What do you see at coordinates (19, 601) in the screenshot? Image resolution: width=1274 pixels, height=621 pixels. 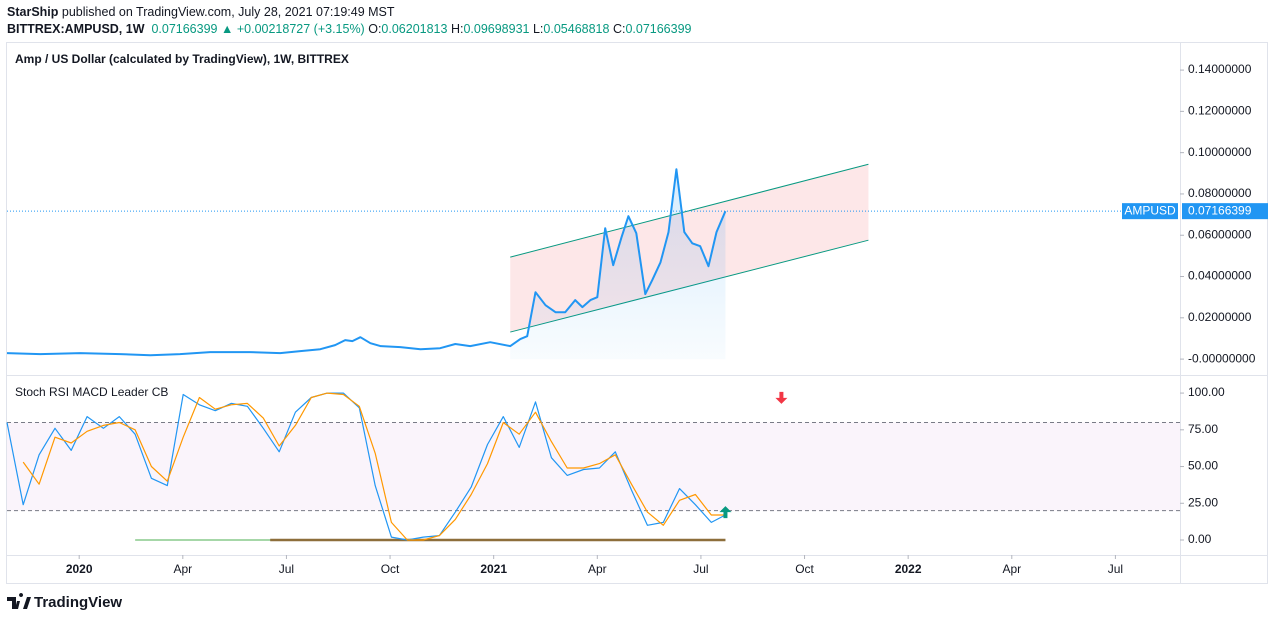 I see `logo` at bounding box center [19, 601].